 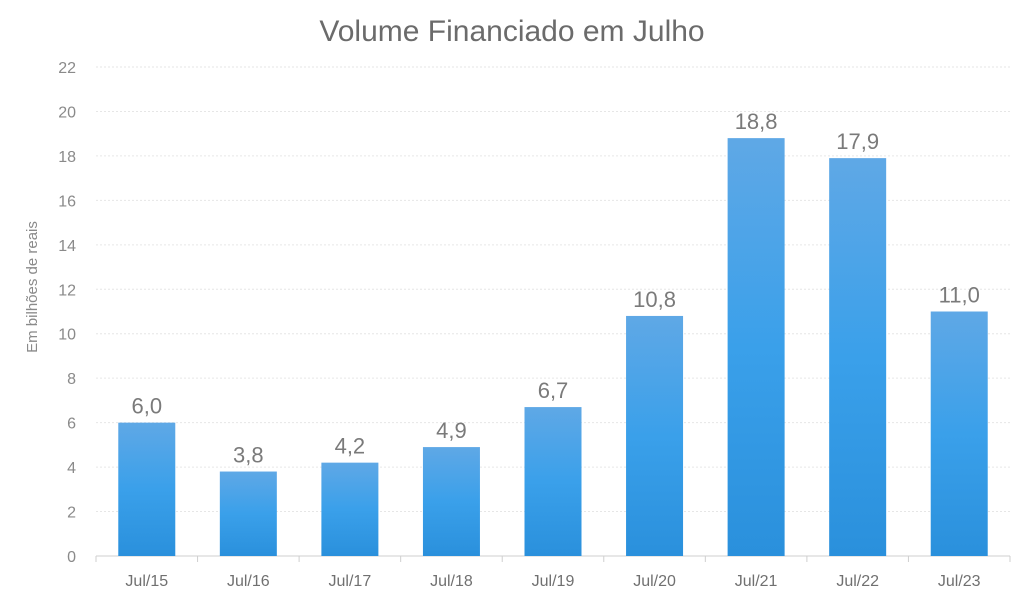 What do you see at coordinates (756, 581) in the screenshot?
I see `x-tick-label: Jul/21` at bounding box center [756, 581].